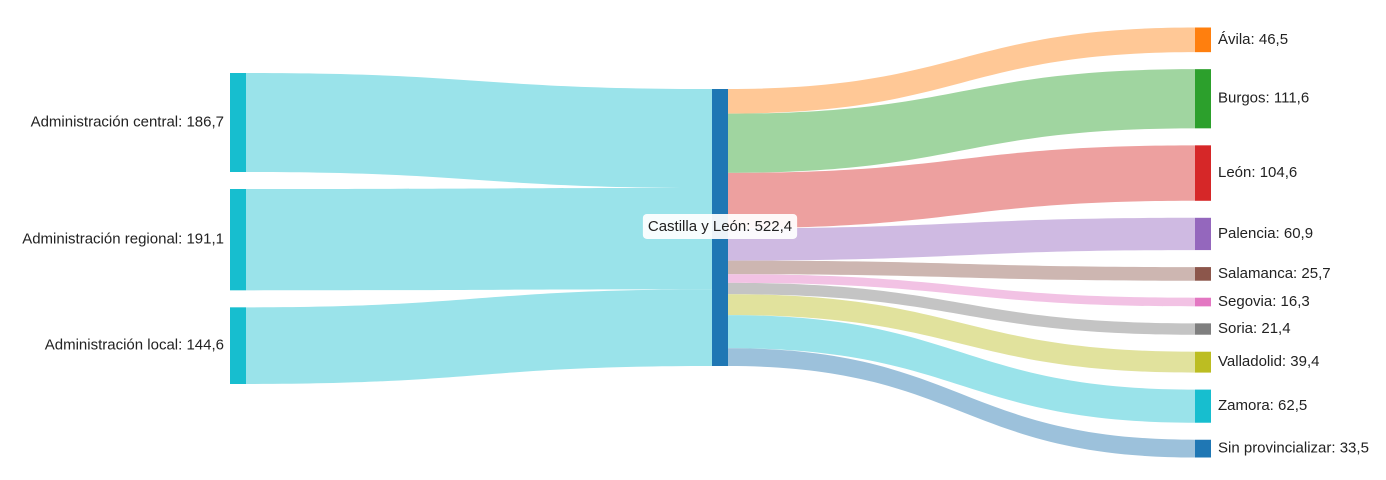 The image size is (1386, 480). Describe the element at coordinates (961, 187) in the screenshot. I see `link-leon` at that location.